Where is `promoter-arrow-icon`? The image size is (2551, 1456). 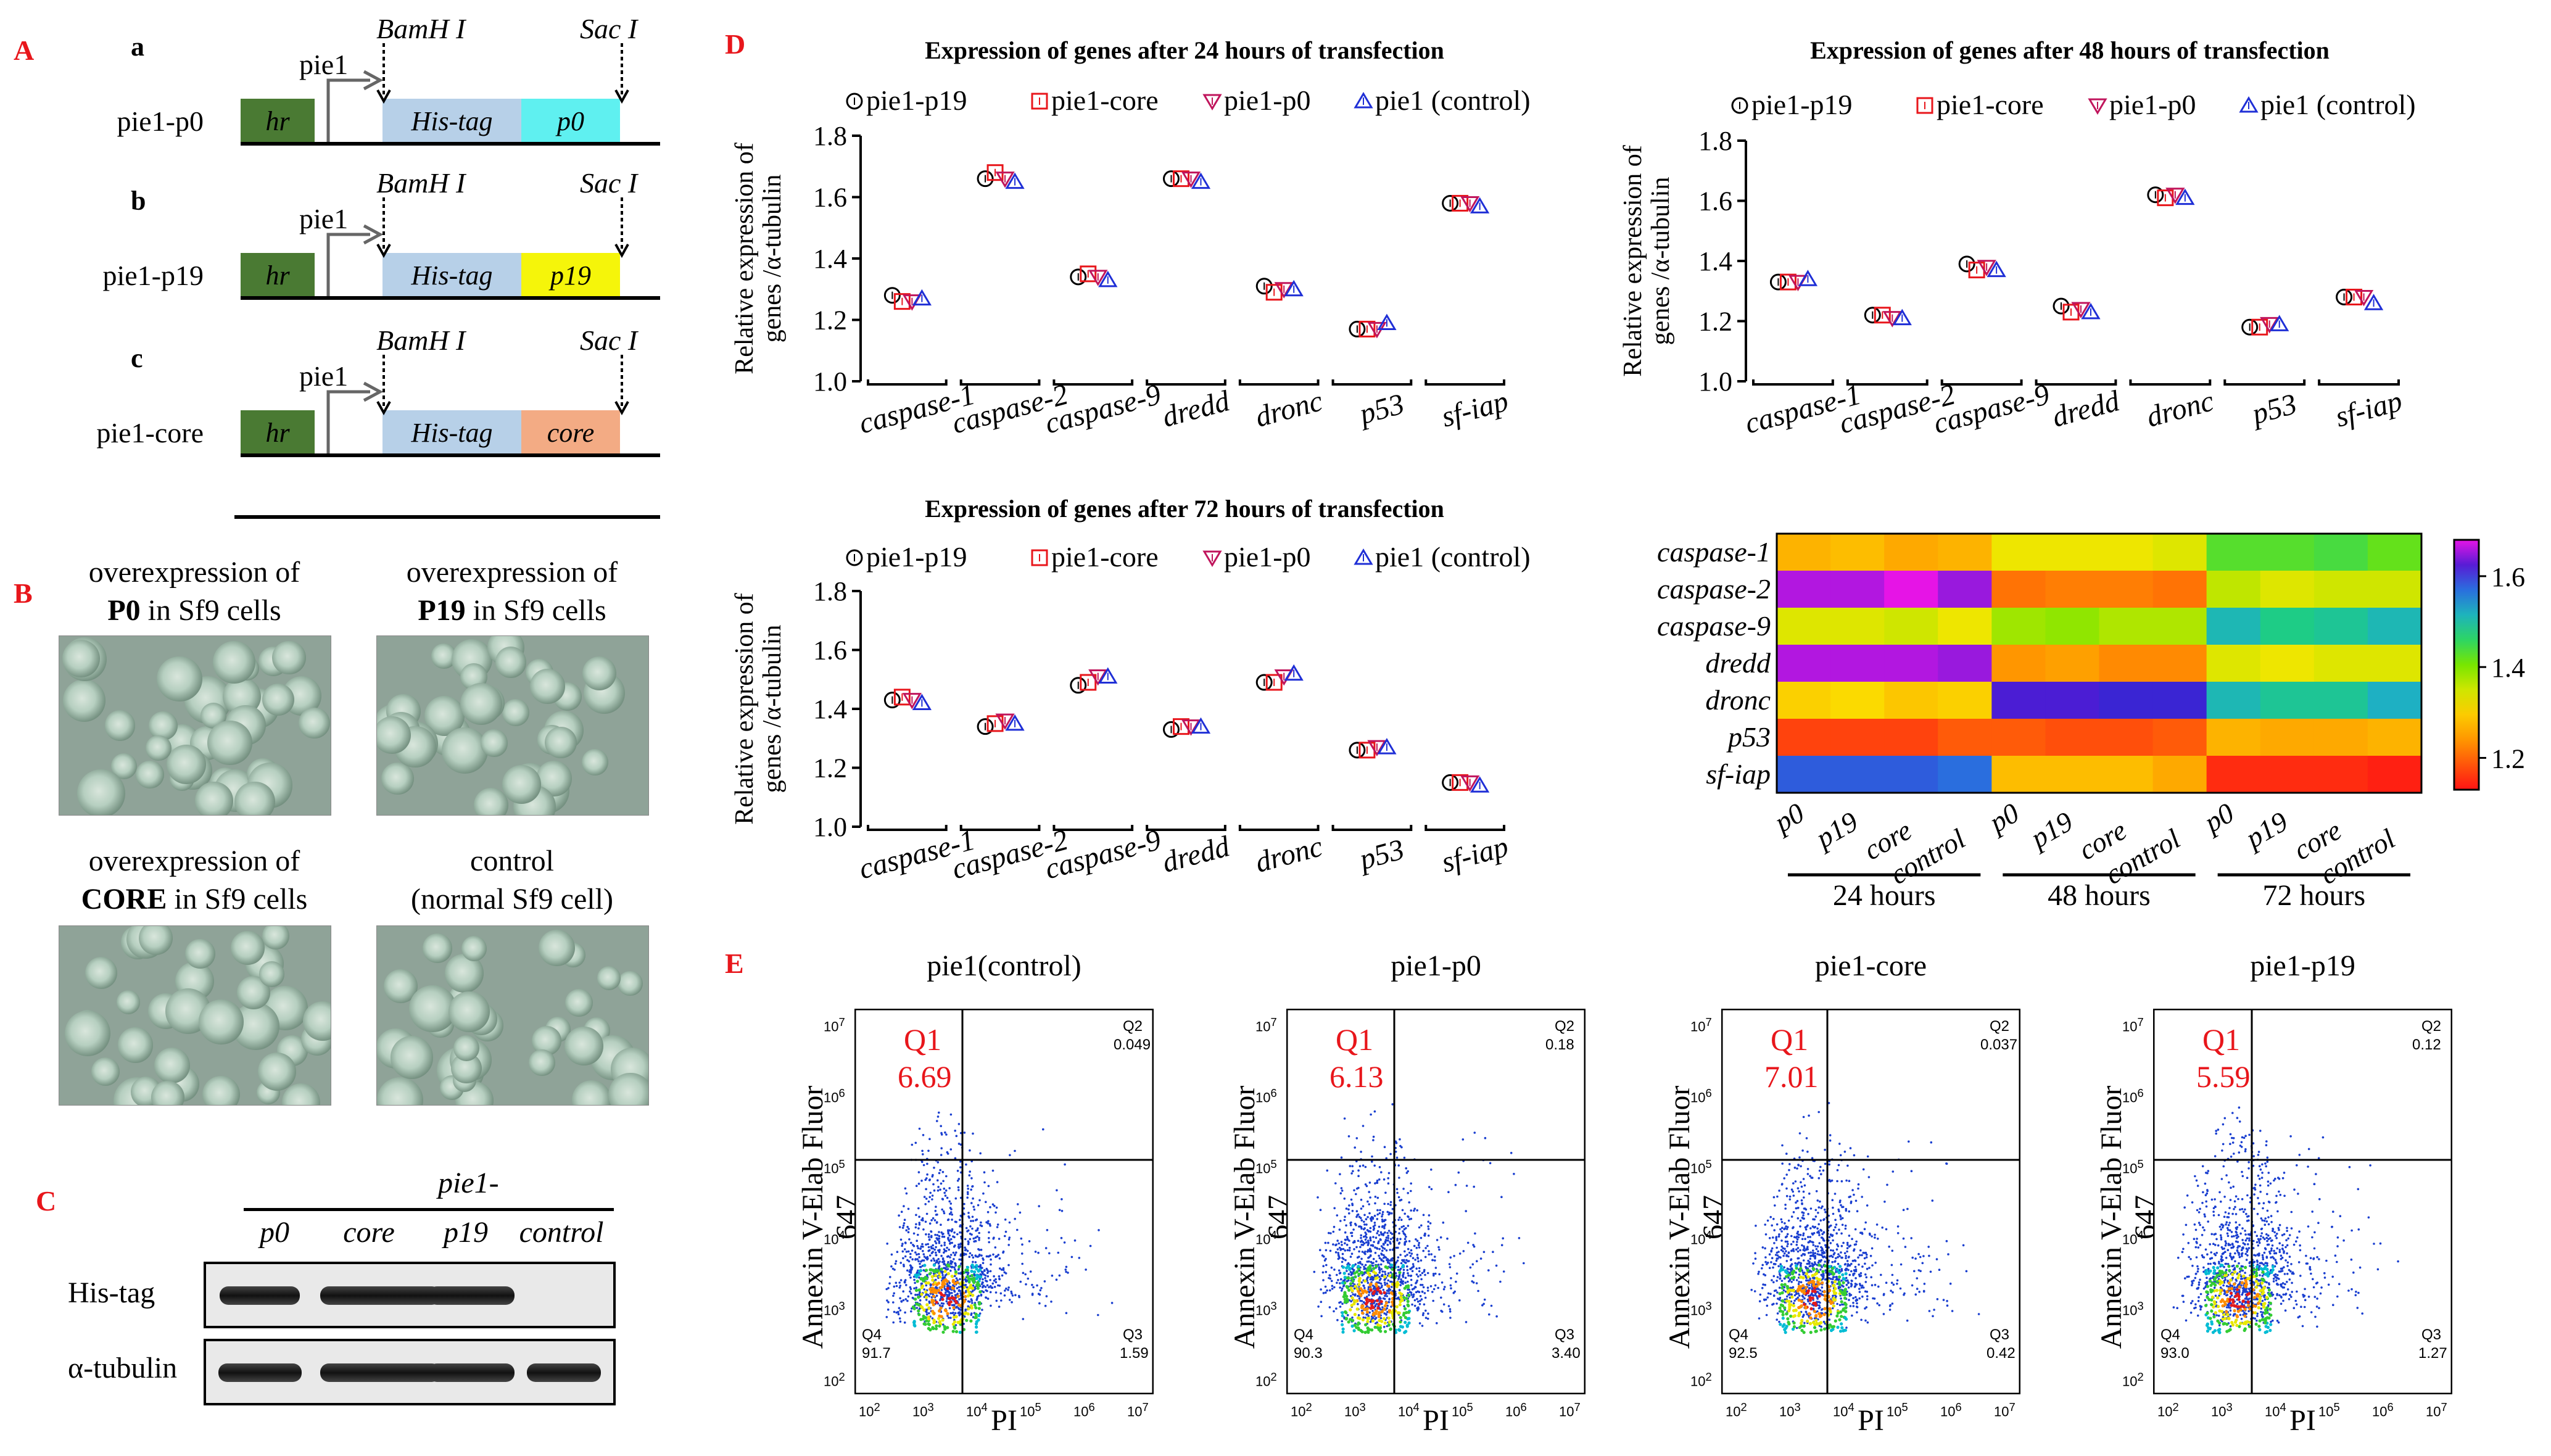 promoter-arrow-icon is located at coordinates (355, 260).